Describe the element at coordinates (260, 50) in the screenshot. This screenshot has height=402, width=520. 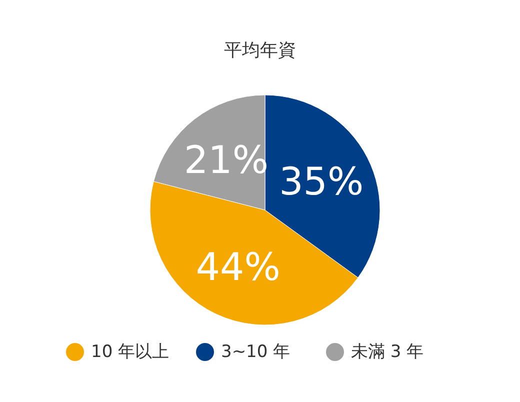
I see `chart-title: 平均年資` at that location.